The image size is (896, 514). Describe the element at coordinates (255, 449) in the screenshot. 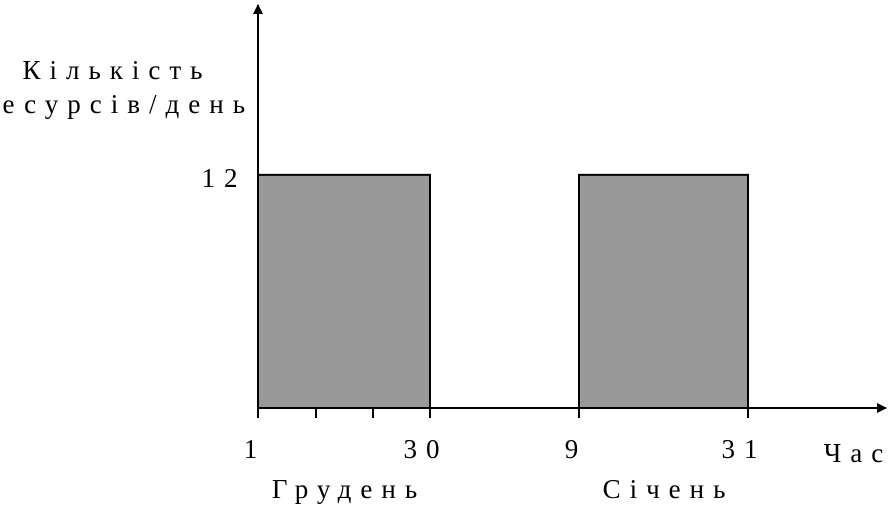

I see `x-tick-label: 1` at that location.